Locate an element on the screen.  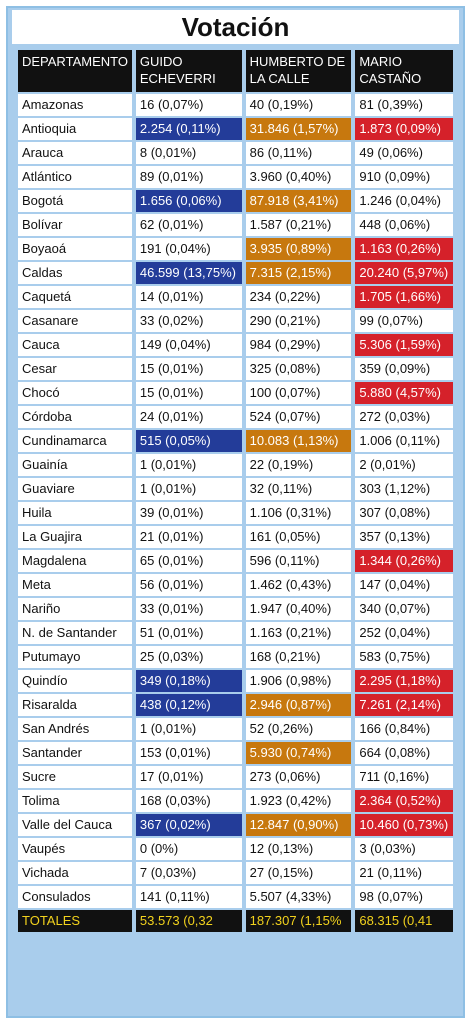
humberto-votes-cell: 524 (0,07%) is located at coordinates (298, 417).